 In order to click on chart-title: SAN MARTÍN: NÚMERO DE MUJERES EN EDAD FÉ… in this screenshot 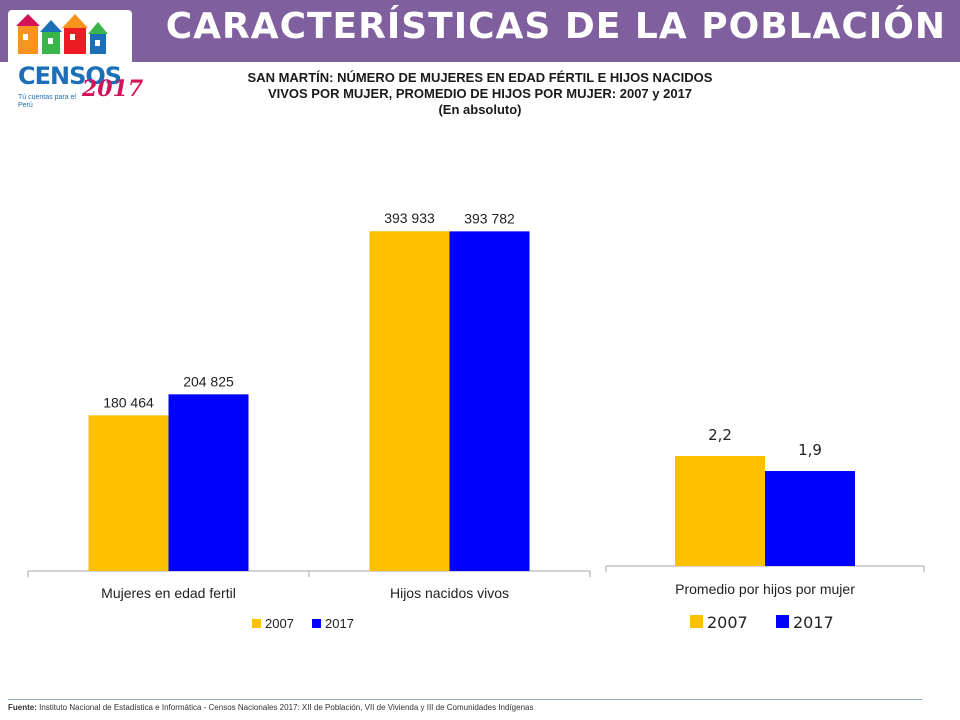, I will do `click(480, 94)`.